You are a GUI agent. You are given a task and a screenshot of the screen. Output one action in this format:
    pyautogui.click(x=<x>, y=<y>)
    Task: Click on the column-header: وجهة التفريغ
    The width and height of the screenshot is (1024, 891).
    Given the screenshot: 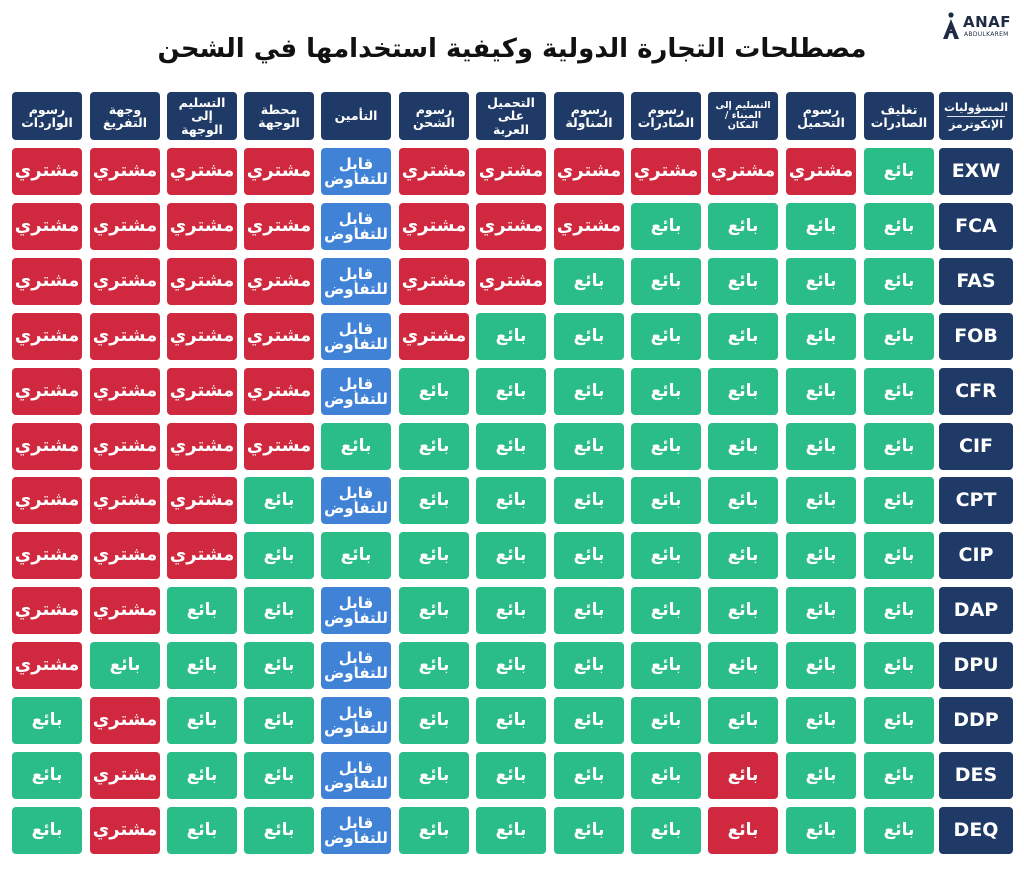 What is the action you would take?
    pyautogui.click(x=125, y=116)
    